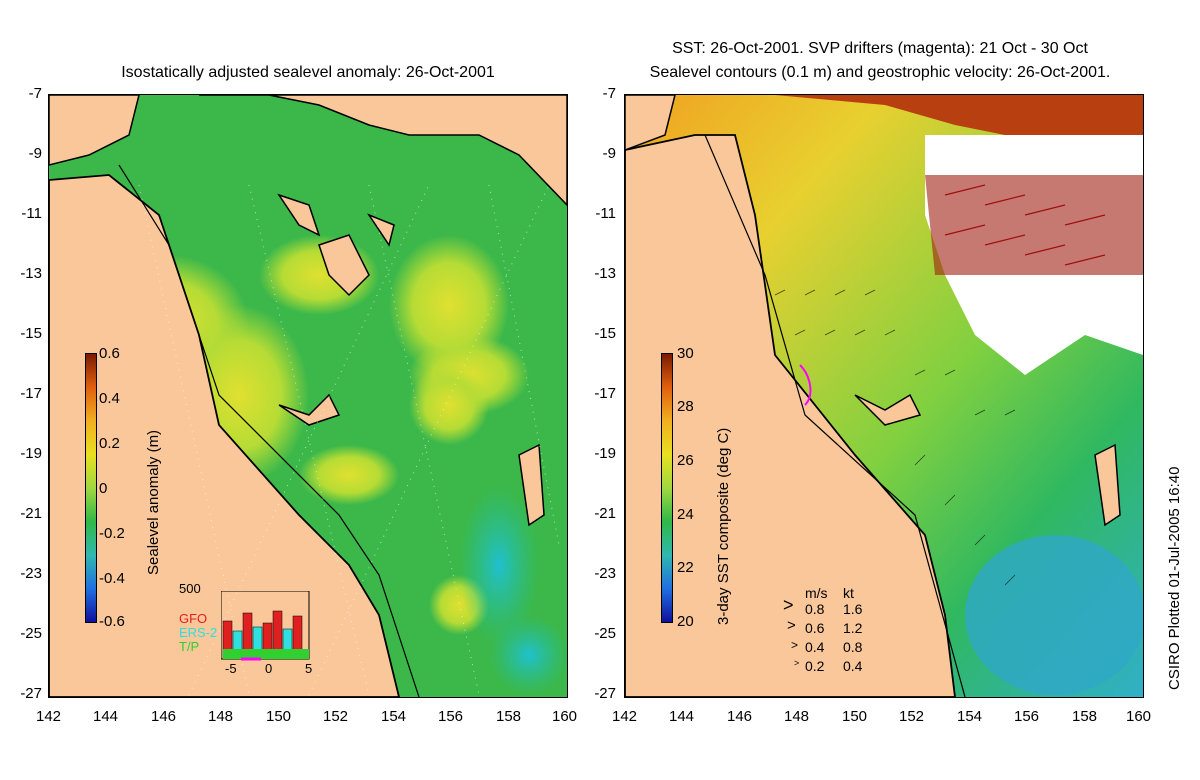 This screenshot has width=1200, height=780. What do you see at coordinates (112, 621) in the screenshot?
I see `anomaly-colorbar-tick: -0.6` at bounding box center [112, 621].